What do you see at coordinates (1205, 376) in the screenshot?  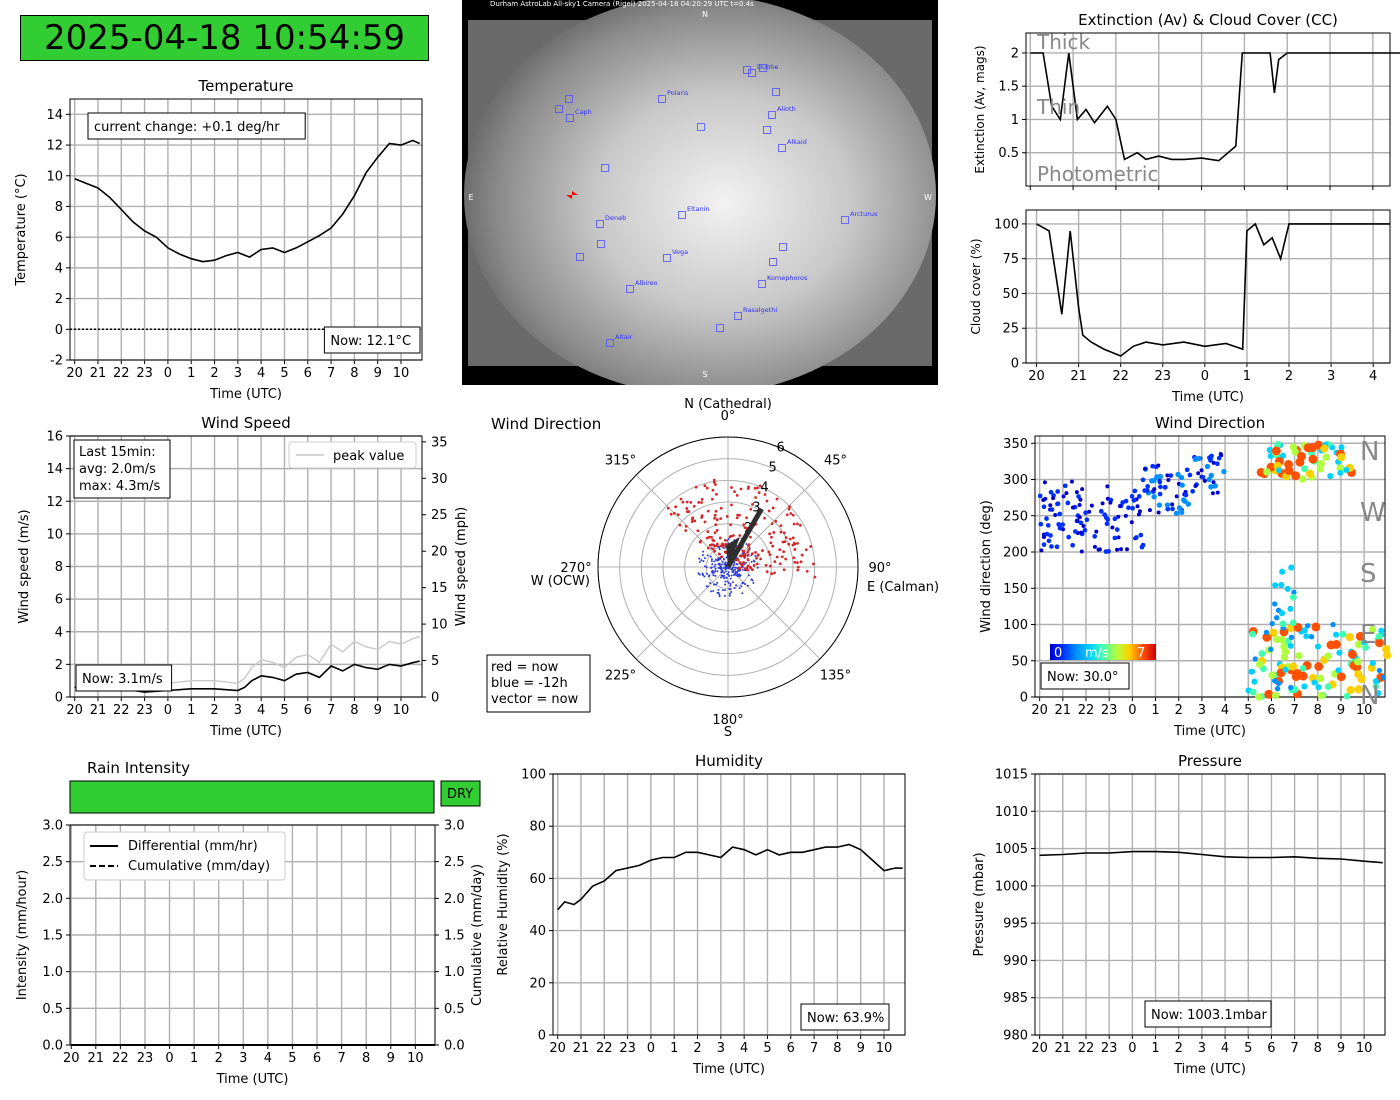 I see `x-tick-label: 0` at bounding box center [1205, 376].